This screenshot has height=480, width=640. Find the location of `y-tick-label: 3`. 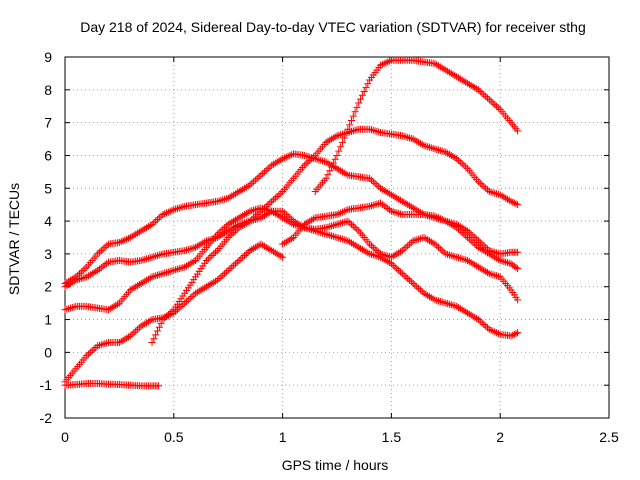

y-tick-label: 3 is located at coordinates (48, 254).